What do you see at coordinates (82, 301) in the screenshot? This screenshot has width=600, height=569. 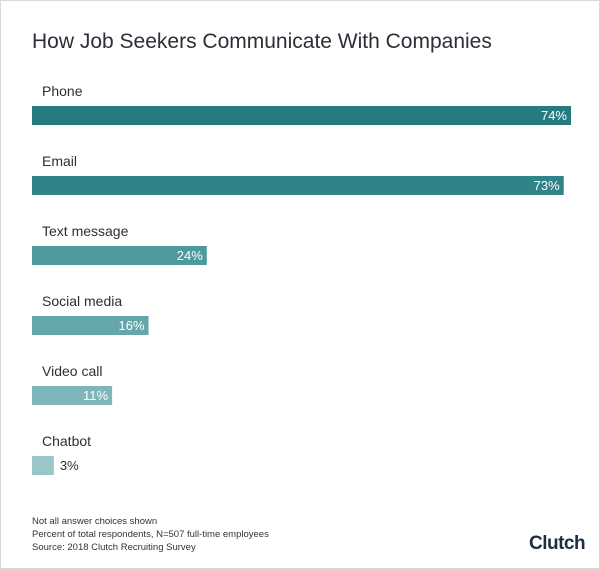 I see `category-label: Social media` at bounding box center [82, 301].